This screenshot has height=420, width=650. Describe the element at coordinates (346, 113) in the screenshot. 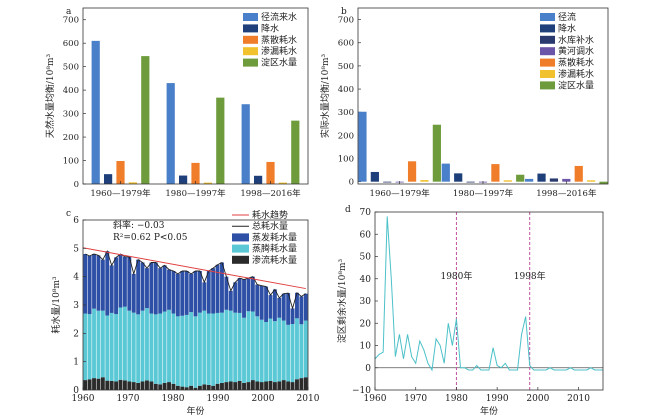

I see `y-tick-label: 300` at that location.